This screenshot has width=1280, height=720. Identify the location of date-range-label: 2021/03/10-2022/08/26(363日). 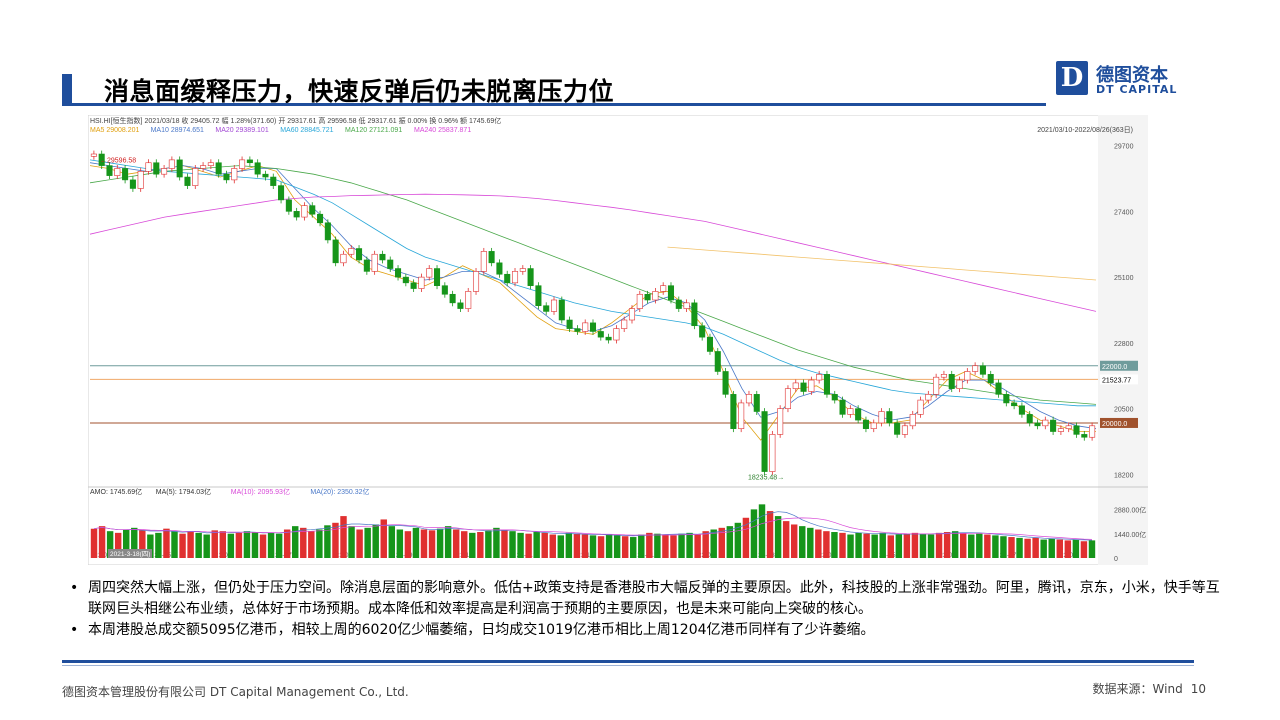
(1085, 130).